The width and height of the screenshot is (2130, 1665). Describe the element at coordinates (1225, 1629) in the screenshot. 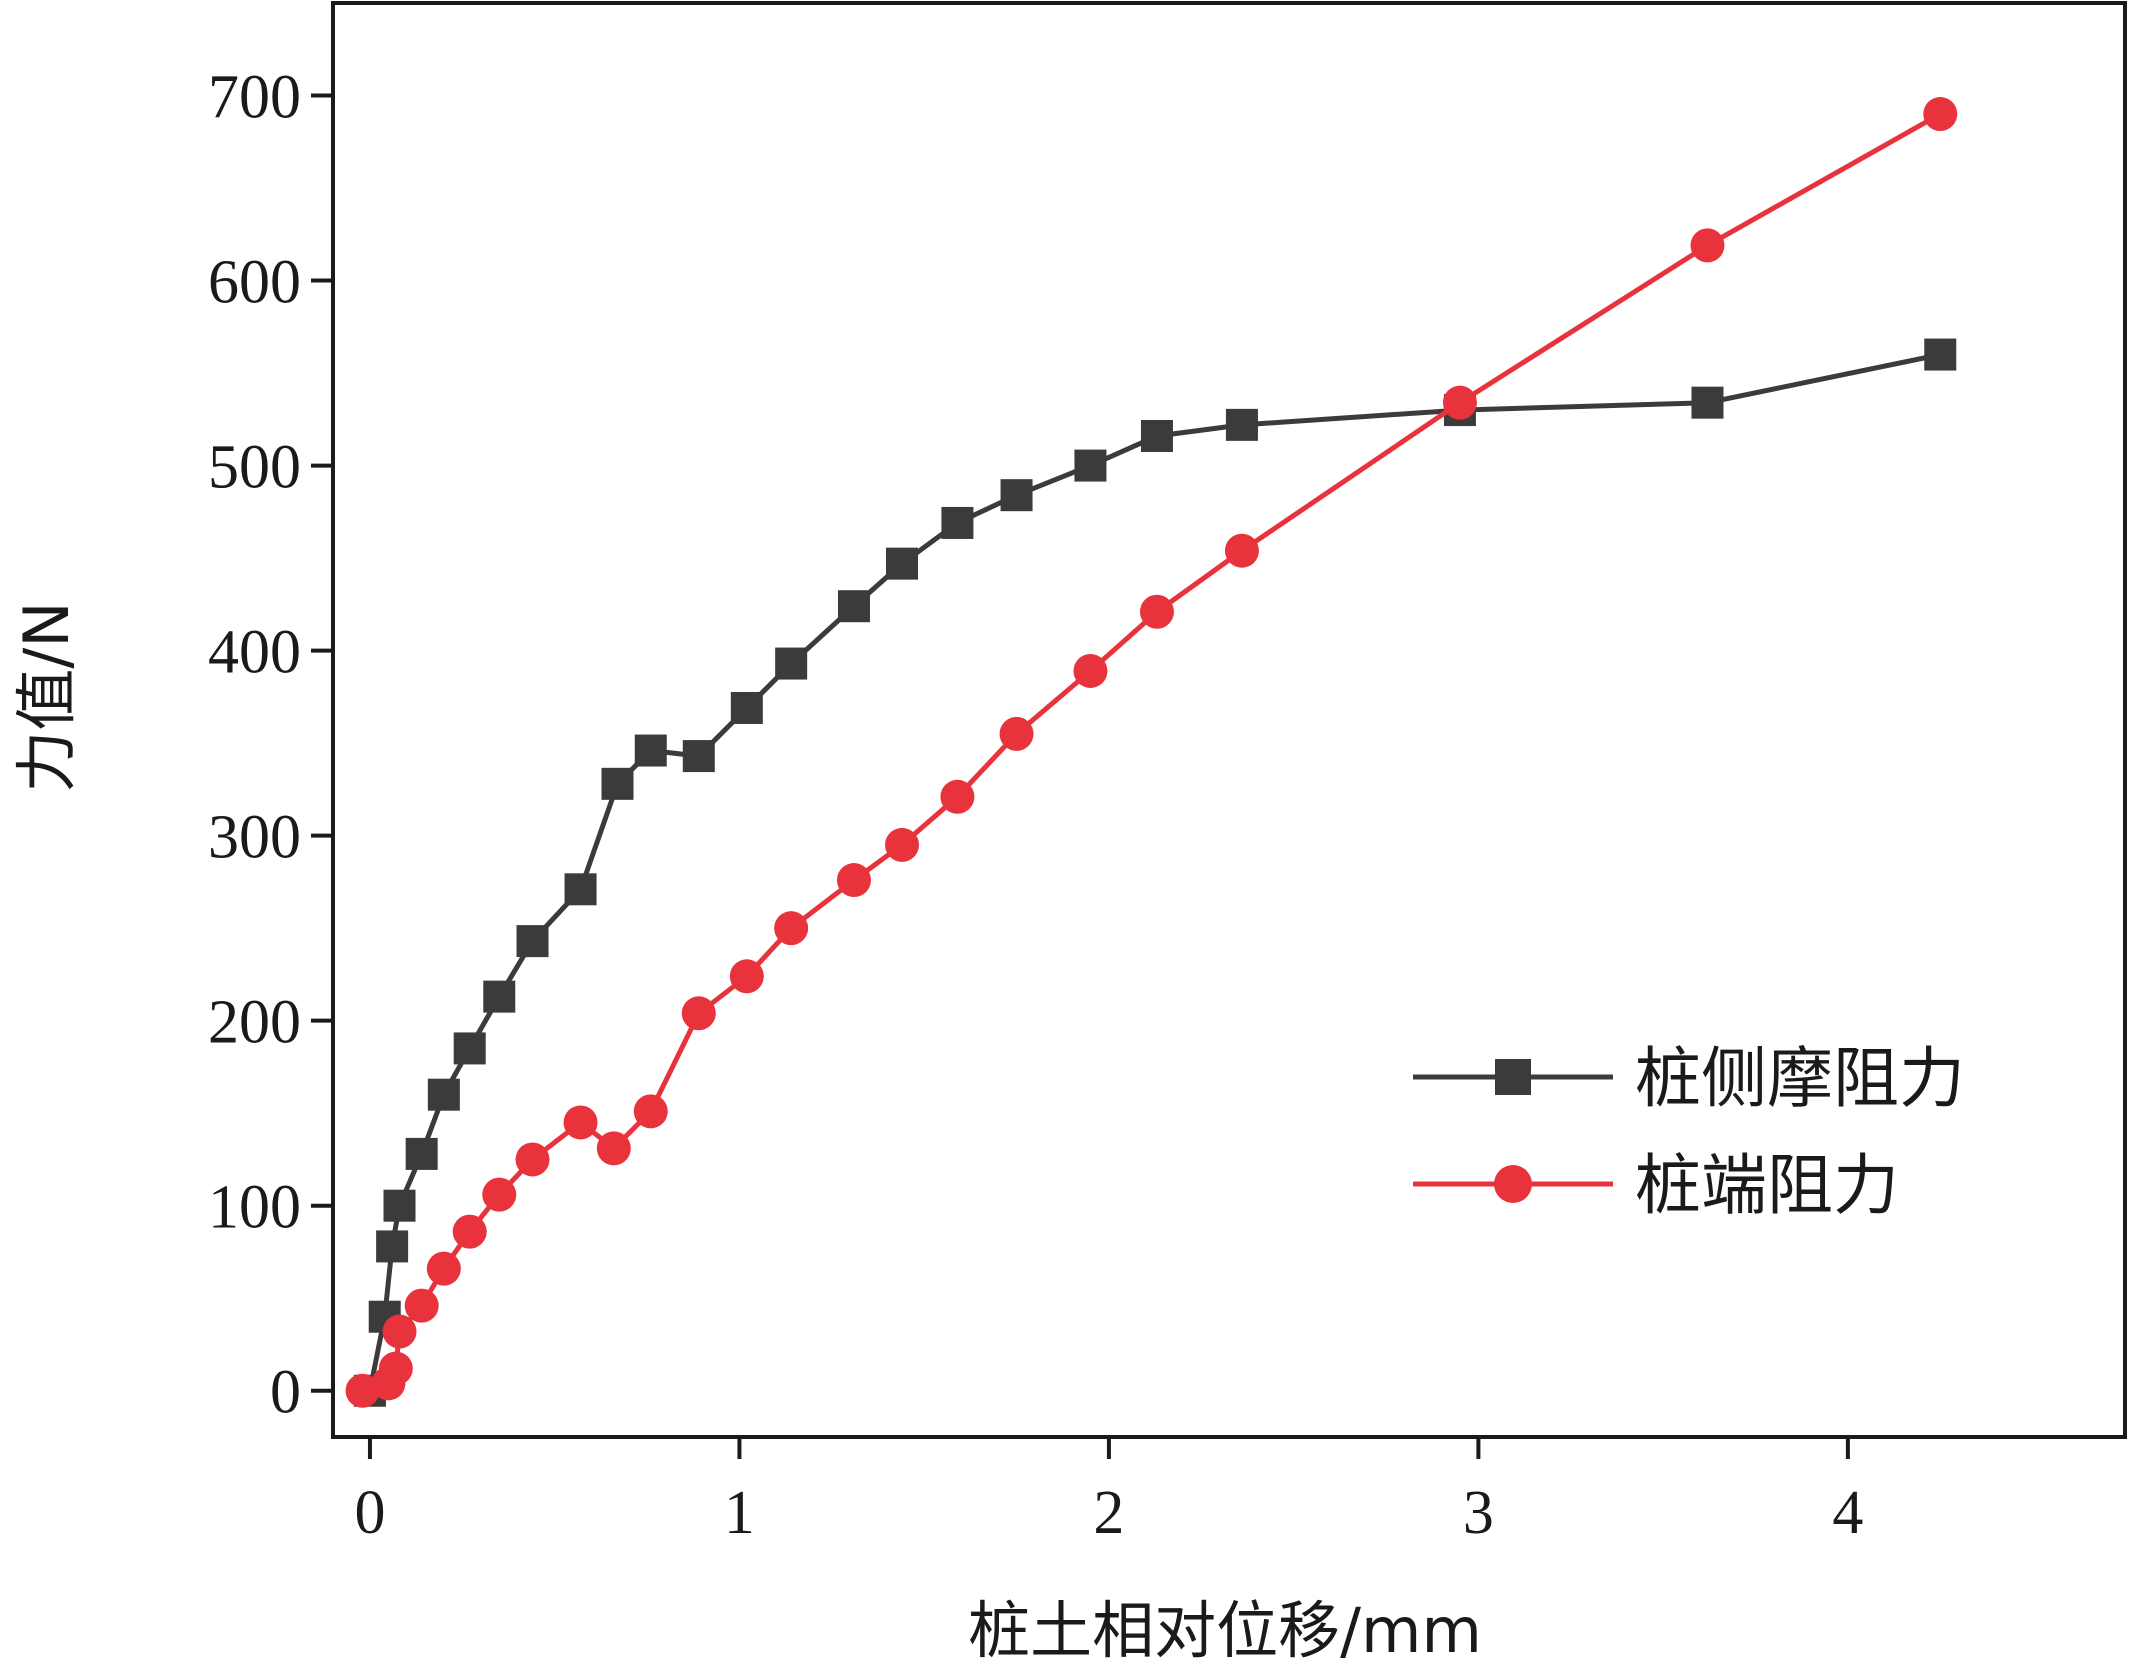

I see `x-axis-label: 桩土相对位移/mm` at that location.